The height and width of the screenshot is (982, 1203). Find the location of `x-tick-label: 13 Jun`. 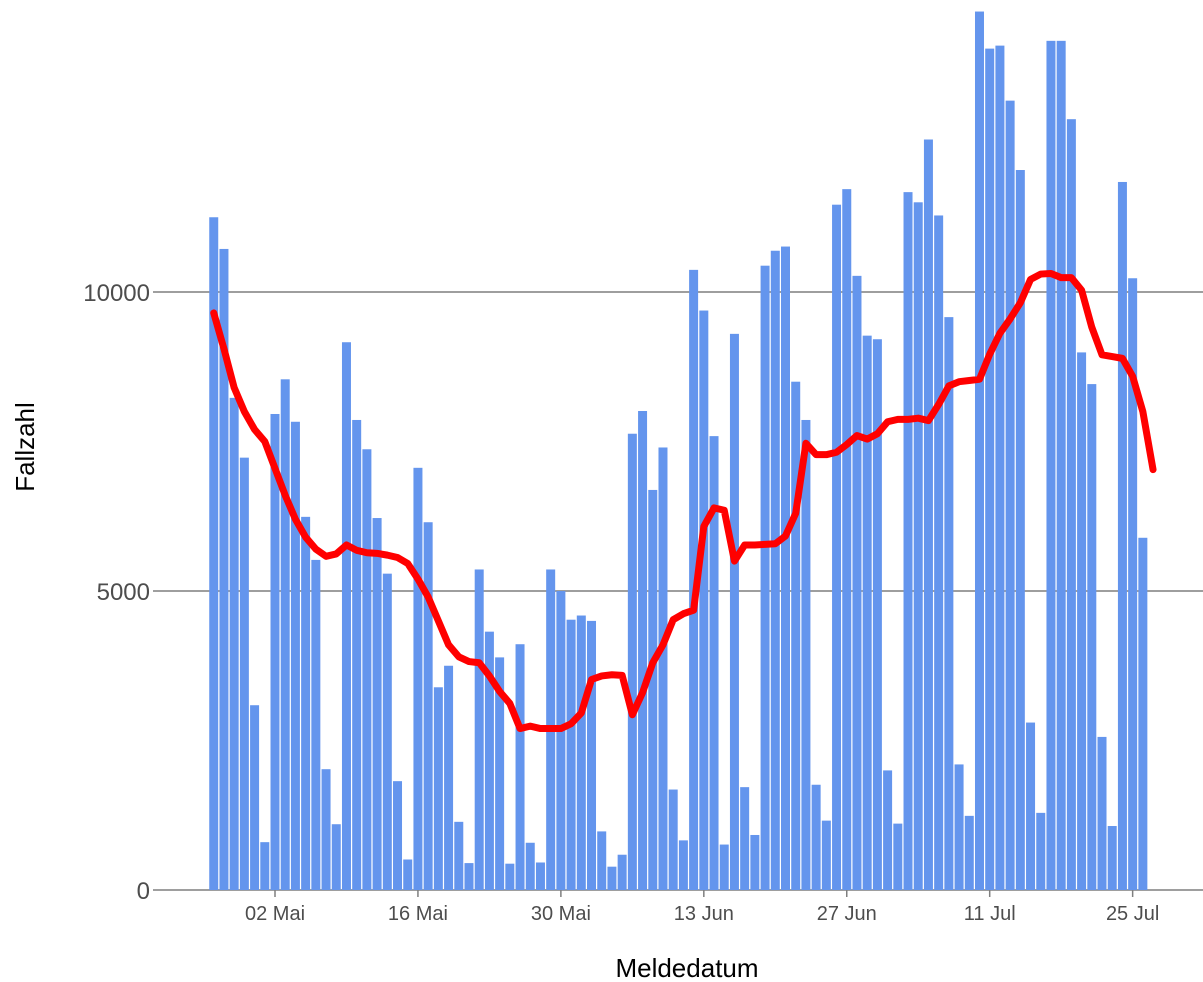

x-tick-label: 13 Jun is located at coordinates (704, 914).